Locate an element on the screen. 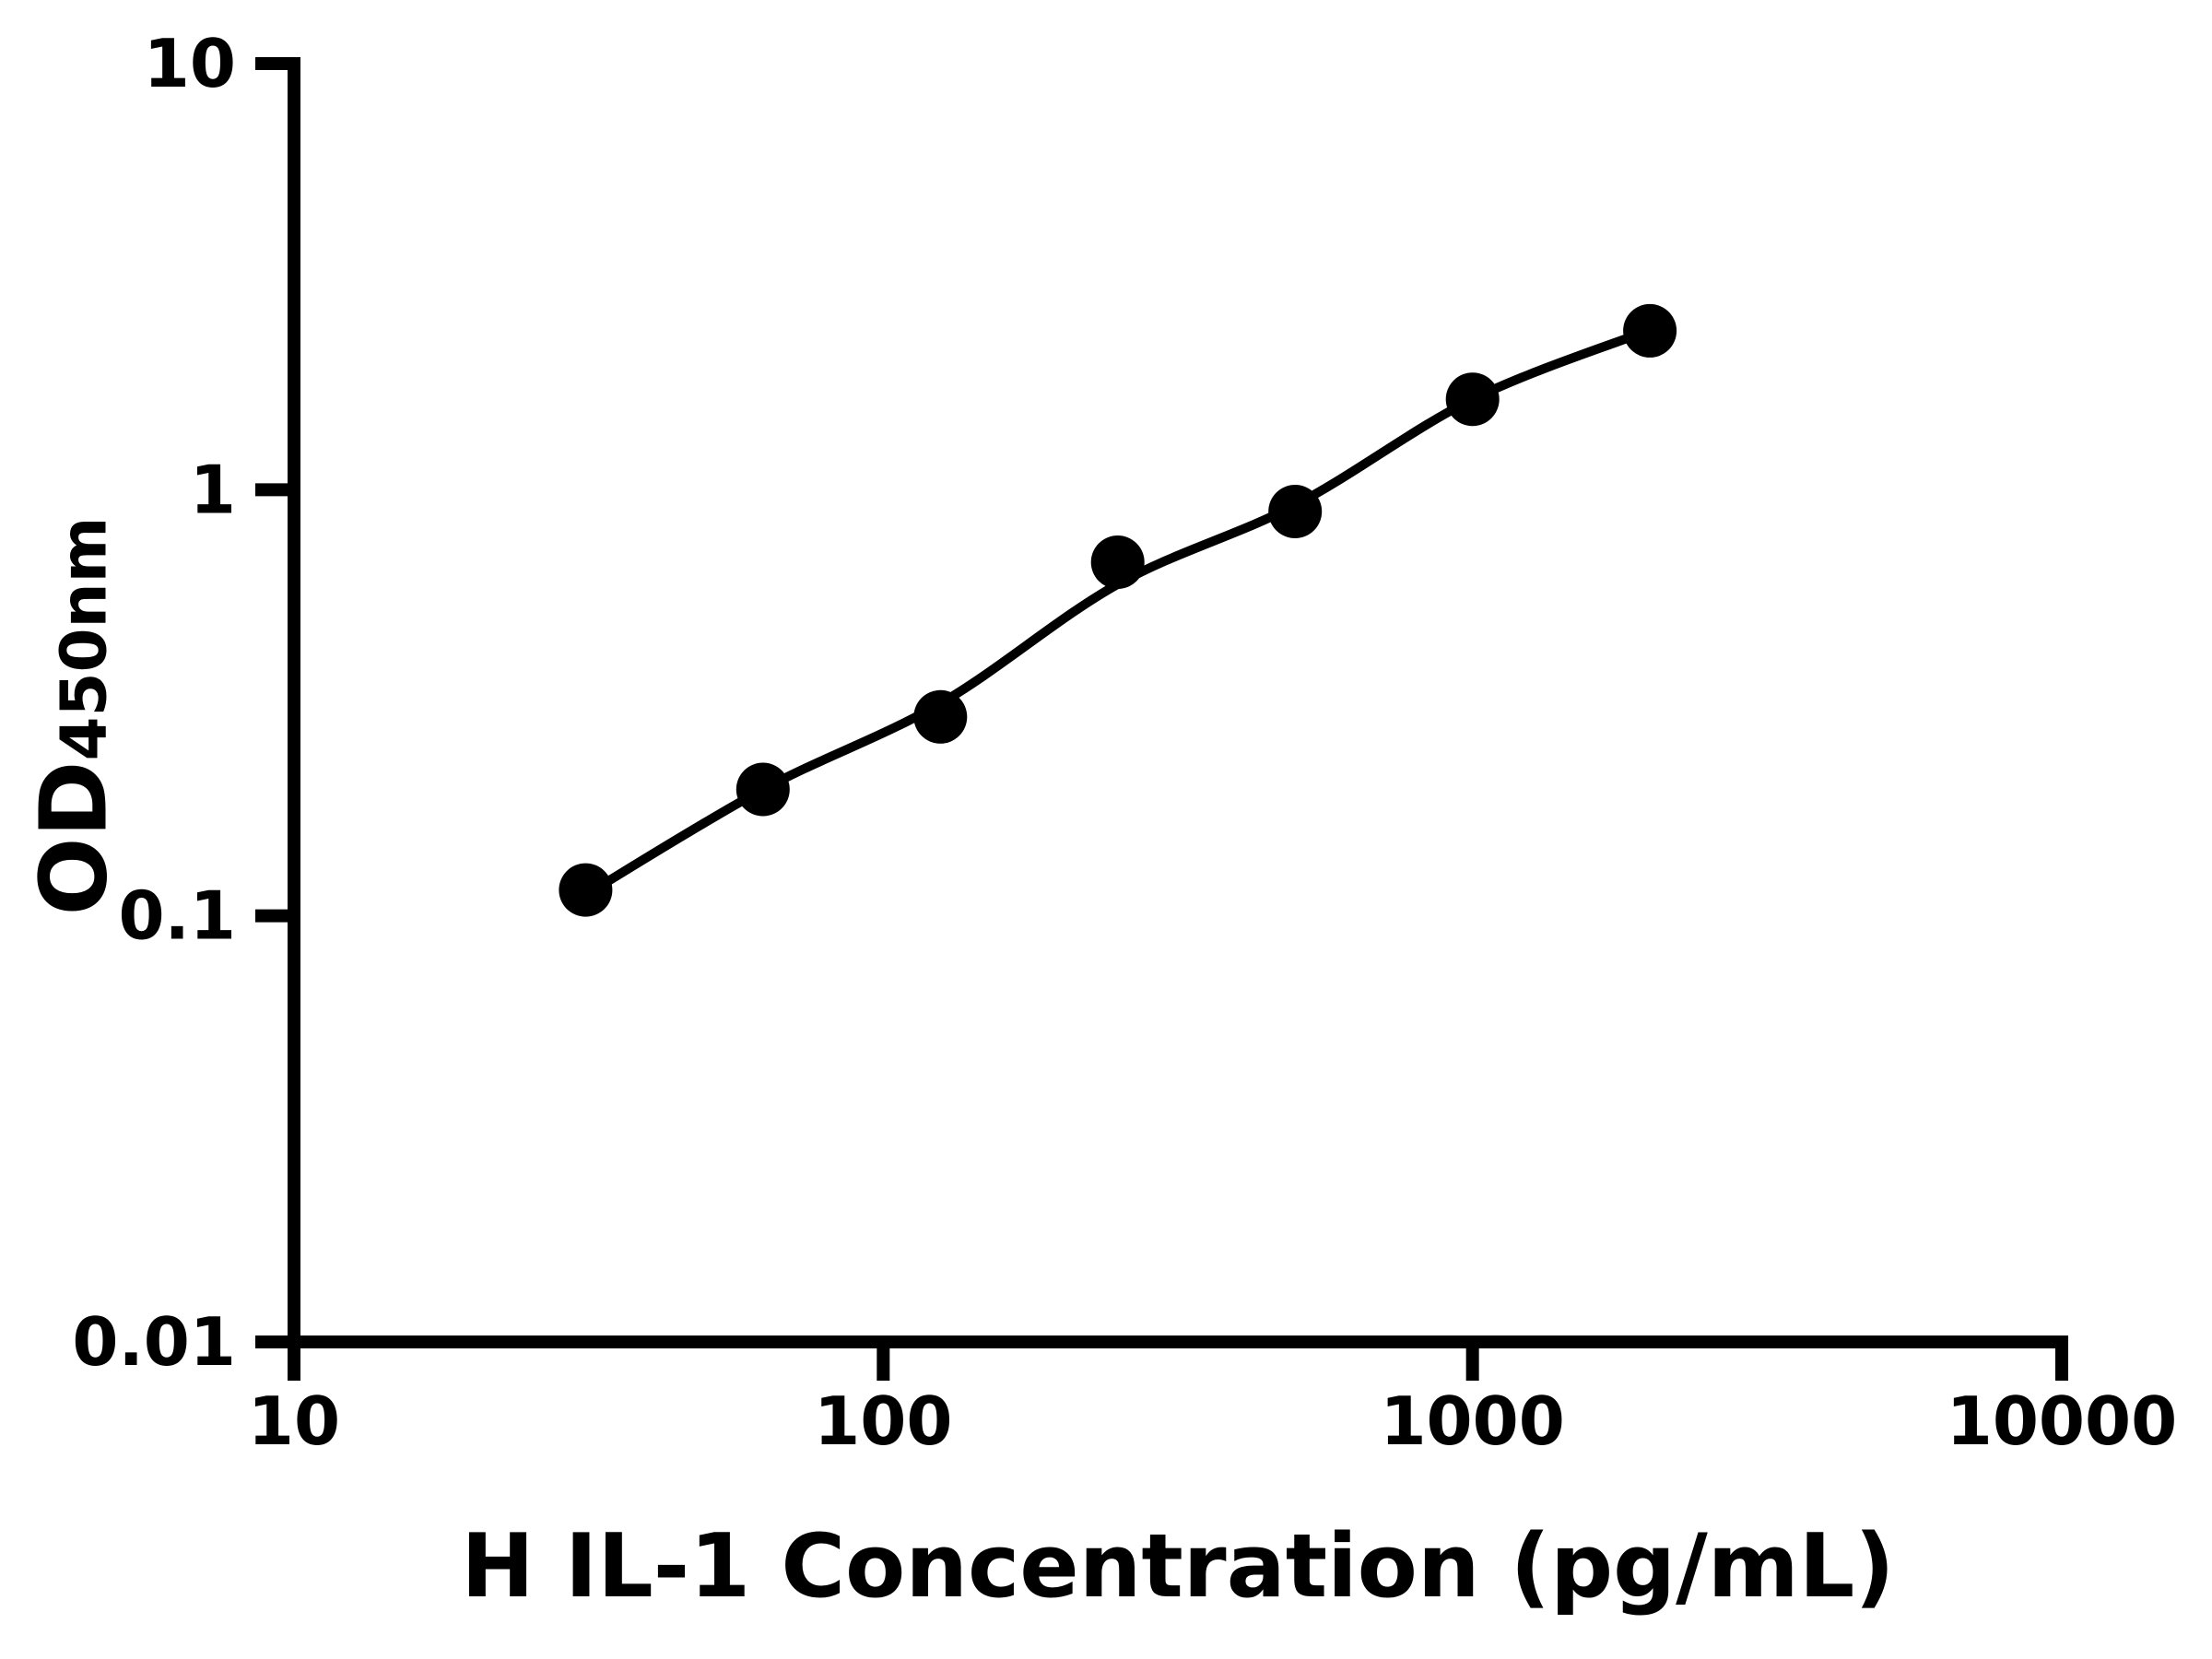  x-tick-label: 100 is located at coordinates (883, 1421).